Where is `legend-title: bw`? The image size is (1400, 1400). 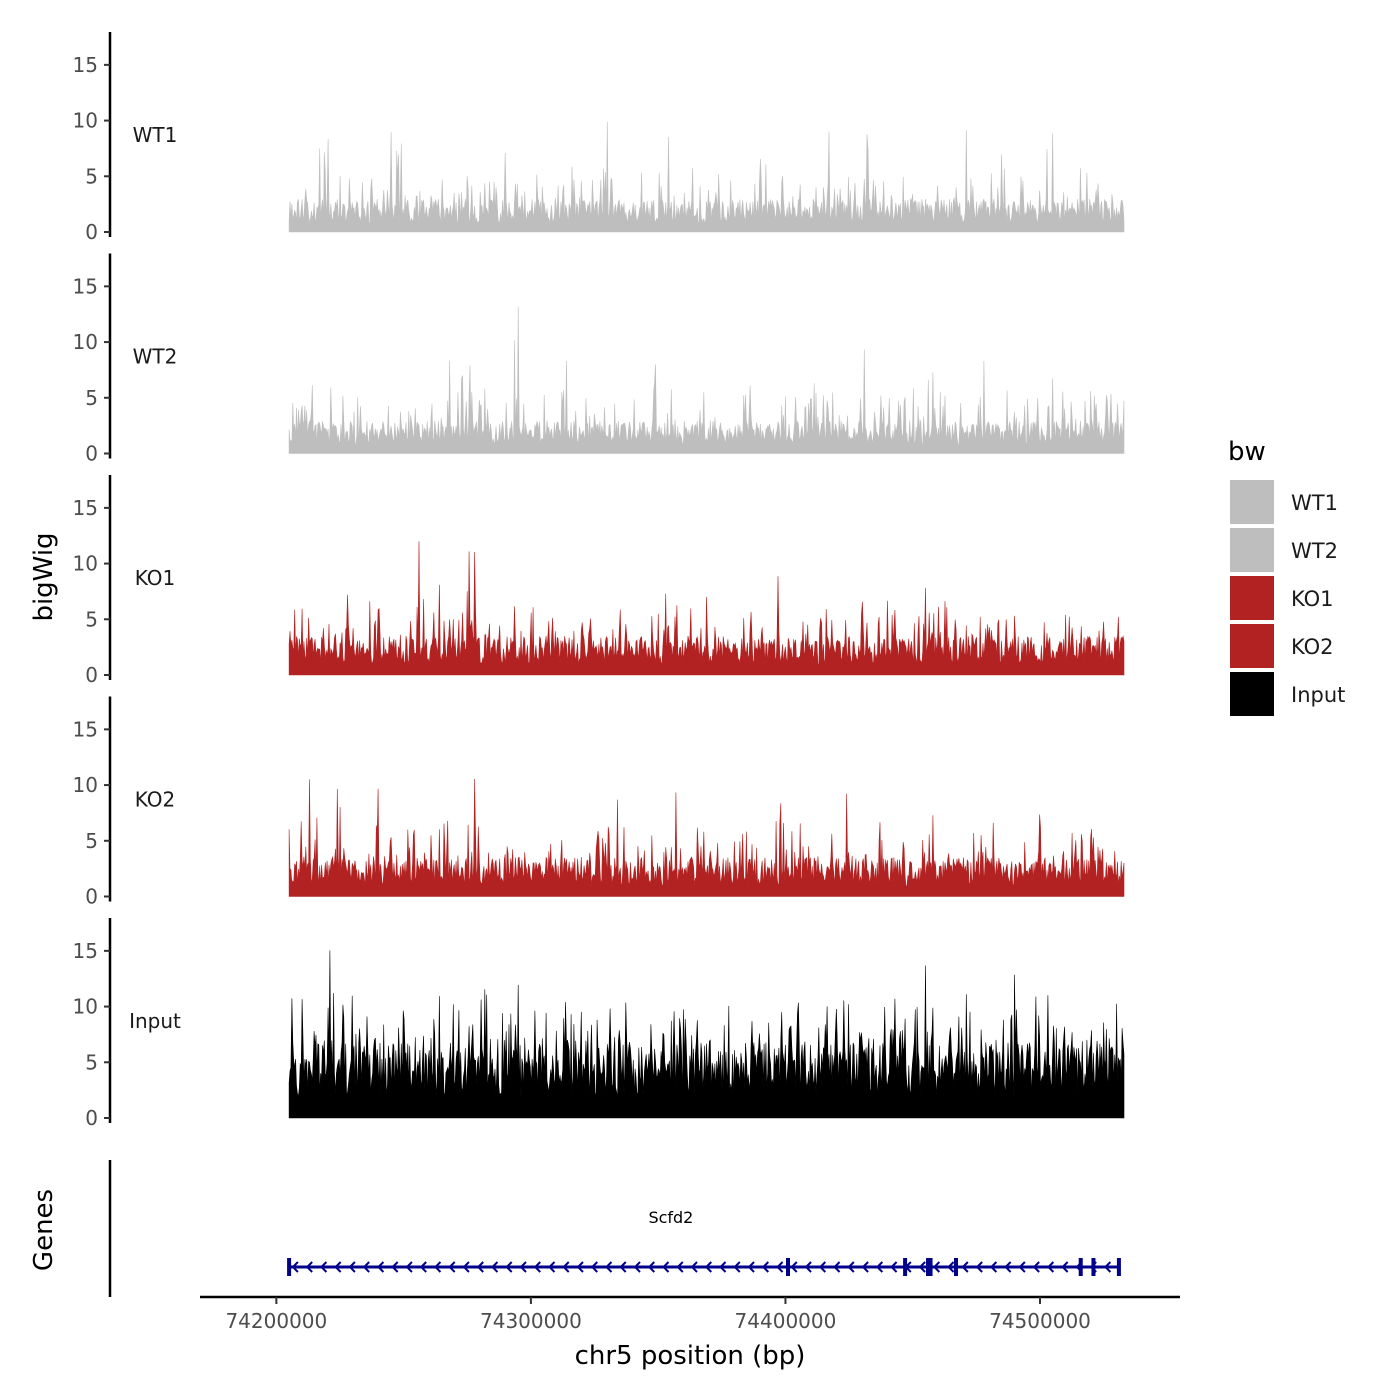 legend-title: bw is located at coordinates (1247, 452).